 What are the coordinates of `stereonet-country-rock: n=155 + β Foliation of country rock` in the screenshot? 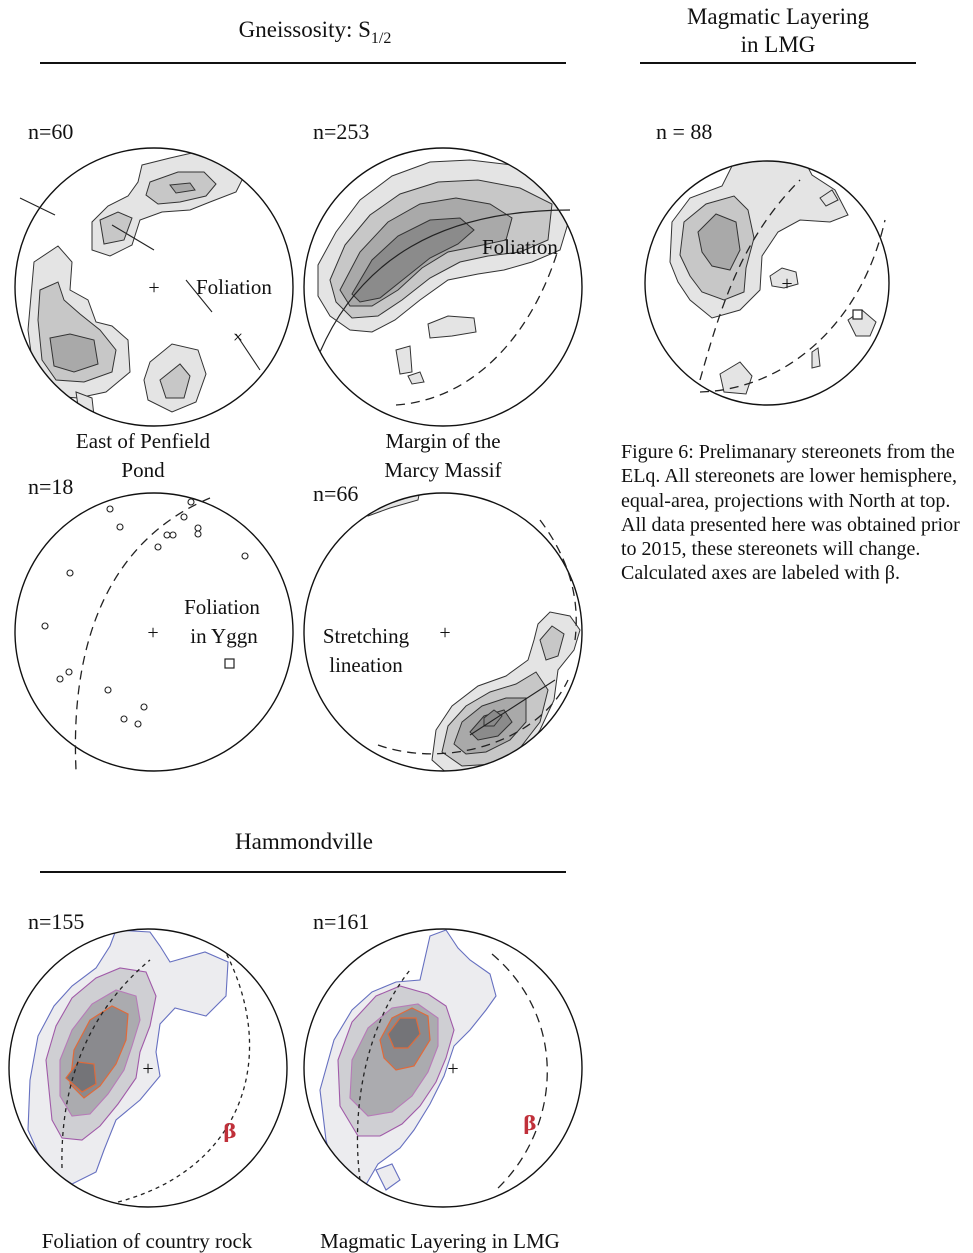 It's located at (148, 1081).